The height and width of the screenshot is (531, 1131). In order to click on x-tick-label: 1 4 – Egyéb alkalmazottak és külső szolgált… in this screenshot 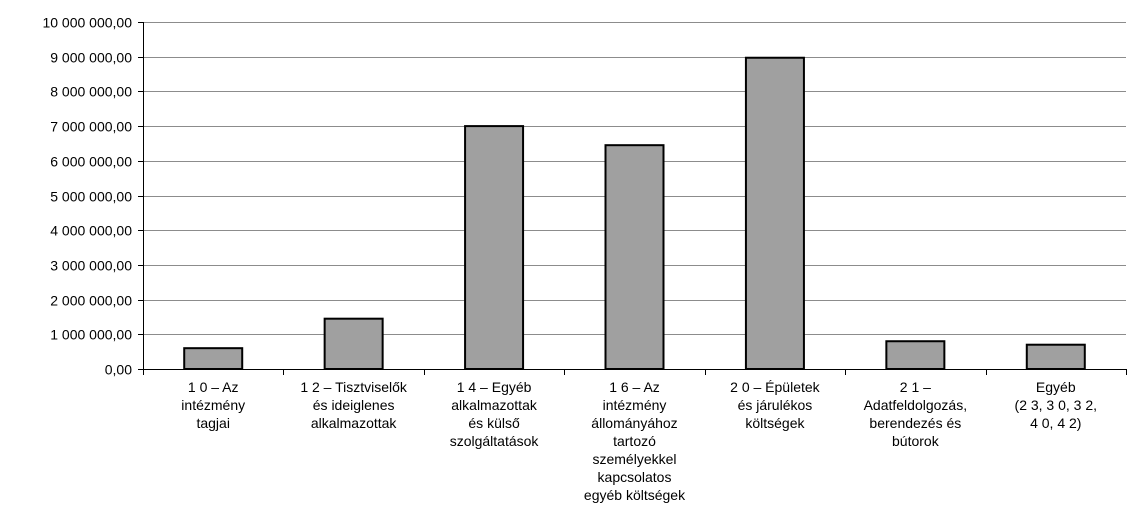, I will do `click(495, 414)`.